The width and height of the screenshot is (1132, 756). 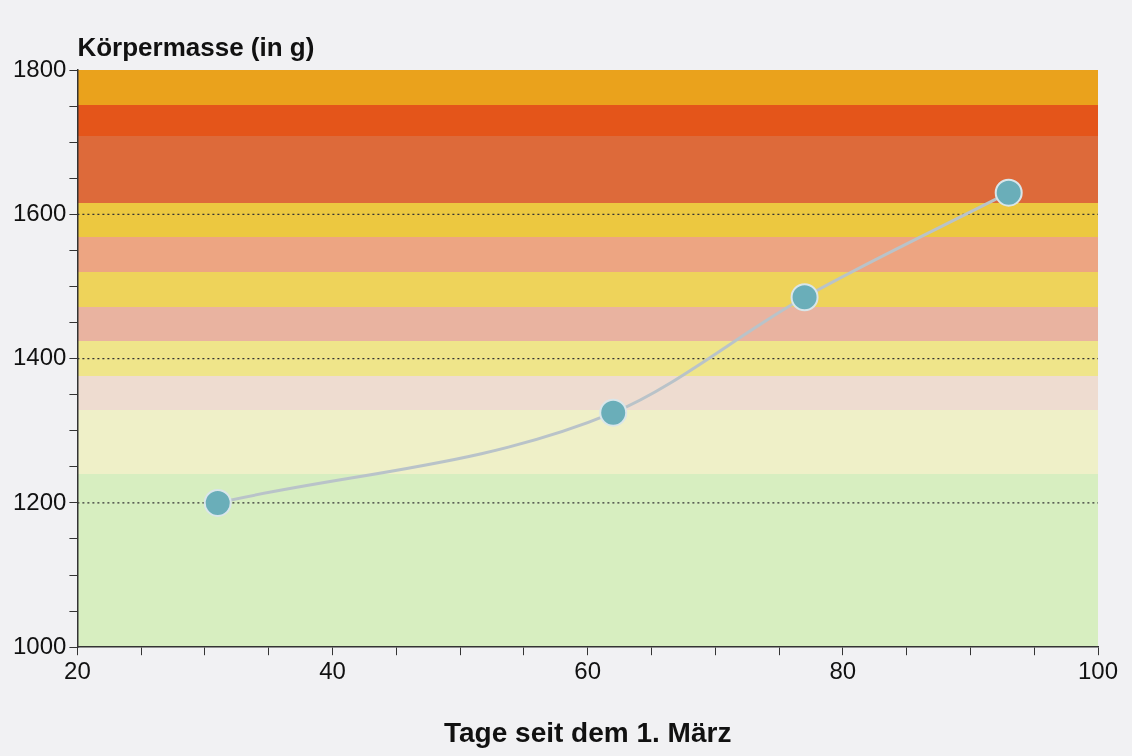 What do you see at coordinates (40, 645) in the screenshot?
I see `y-tick-label: 1000` at bounding box center [40, 645].